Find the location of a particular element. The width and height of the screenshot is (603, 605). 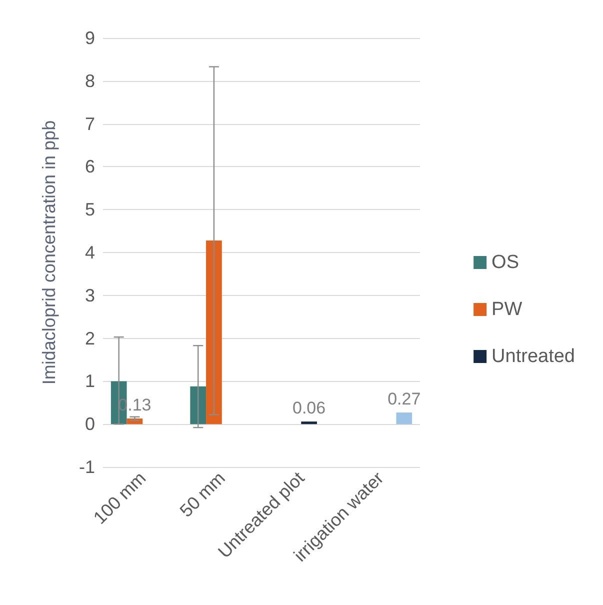

y-tick-label: 1 is located at coordinates (89, 381).